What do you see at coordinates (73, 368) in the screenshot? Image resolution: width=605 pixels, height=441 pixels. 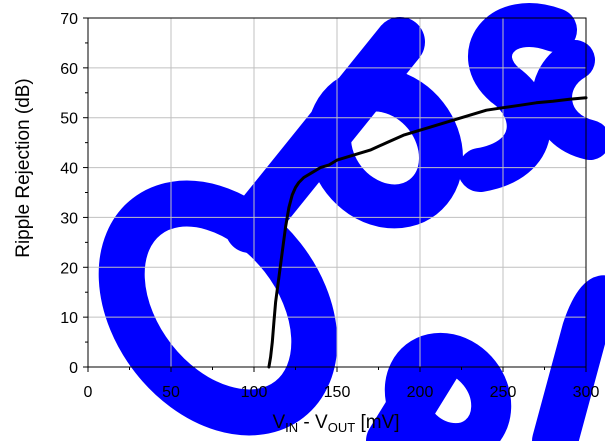 I see `y-tick-label: 0` at bounding box center [73, 368].